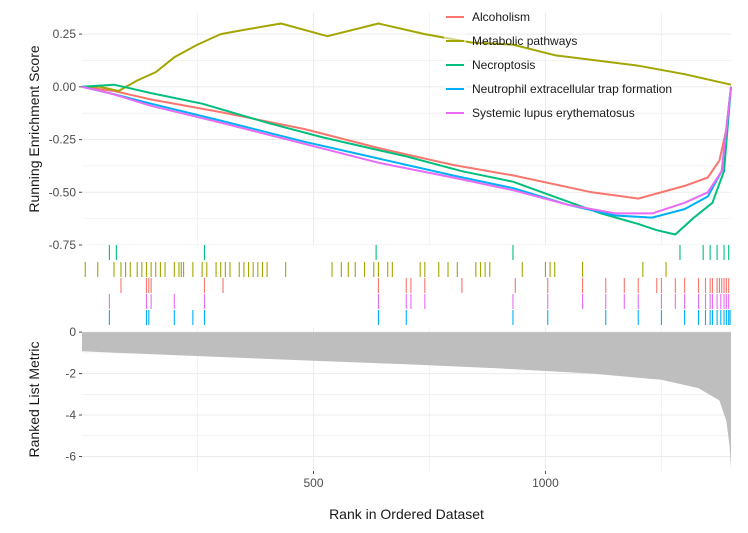  I want to click on enrichment-ylabel: Running Enrichment Score, so click(34, 129).